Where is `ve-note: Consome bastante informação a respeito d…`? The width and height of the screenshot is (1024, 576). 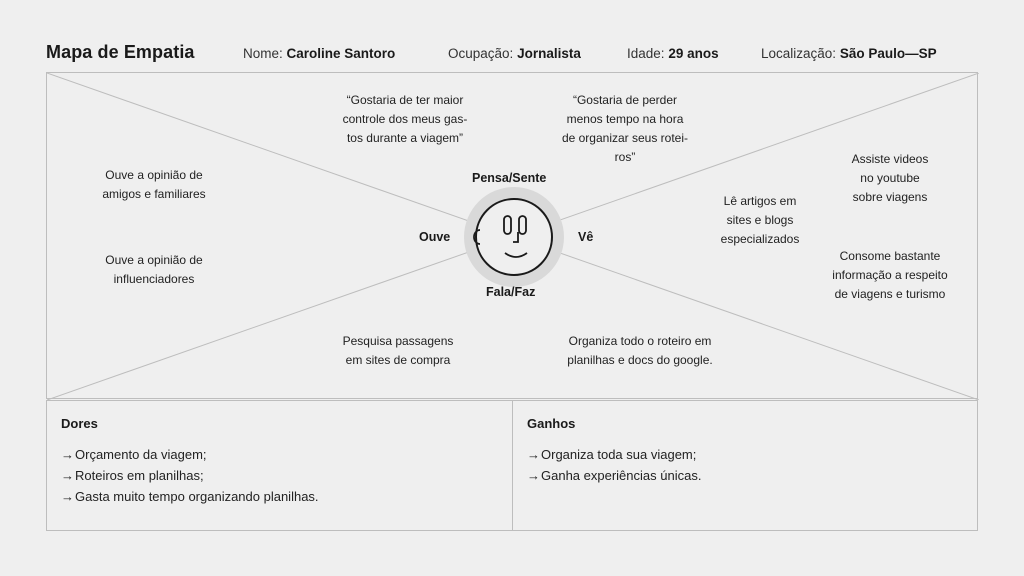 ve-note: Consome bastante informação a respeito d… is located at coordinates (890, 275).